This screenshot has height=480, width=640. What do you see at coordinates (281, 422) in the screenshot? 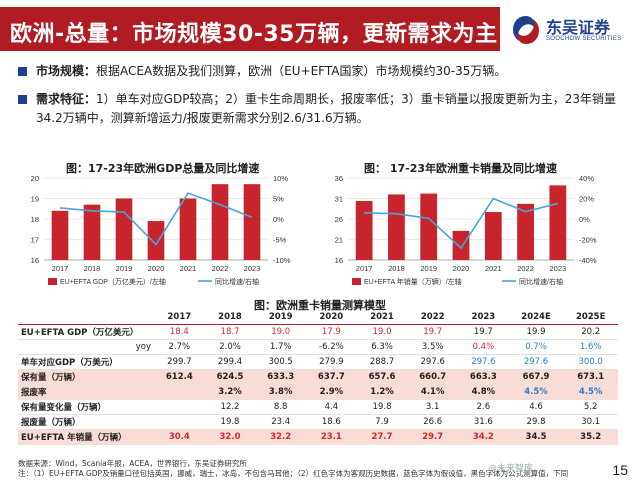
I see `table-cell: 23.4` at bounding box center [281, 422].